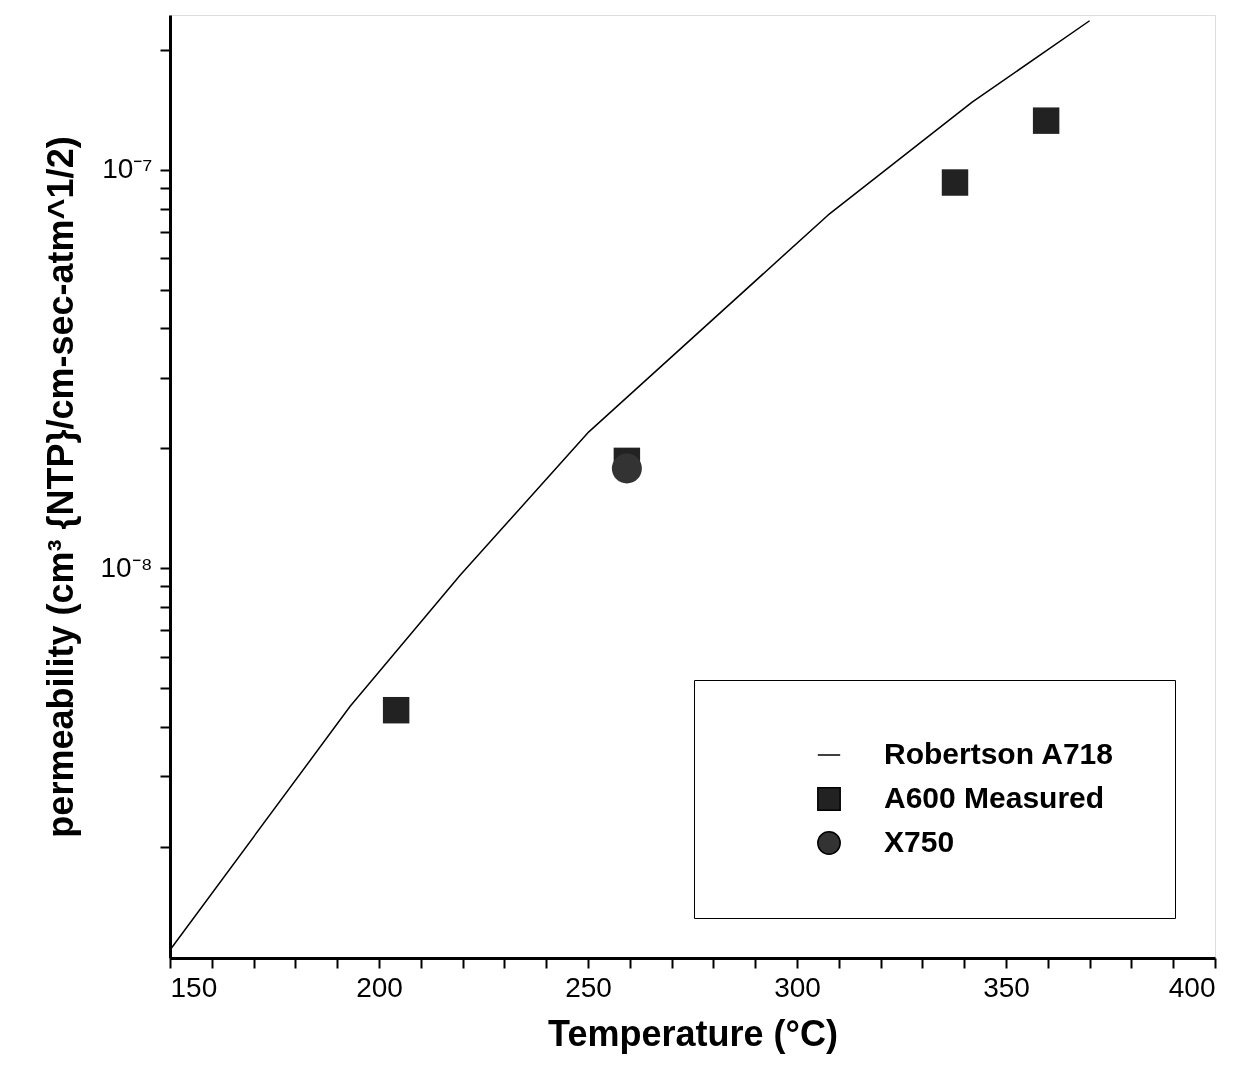 This screenshot has height=1082, width=1252. I want to click on legend-label: A600 Measured, so click(994, 797).